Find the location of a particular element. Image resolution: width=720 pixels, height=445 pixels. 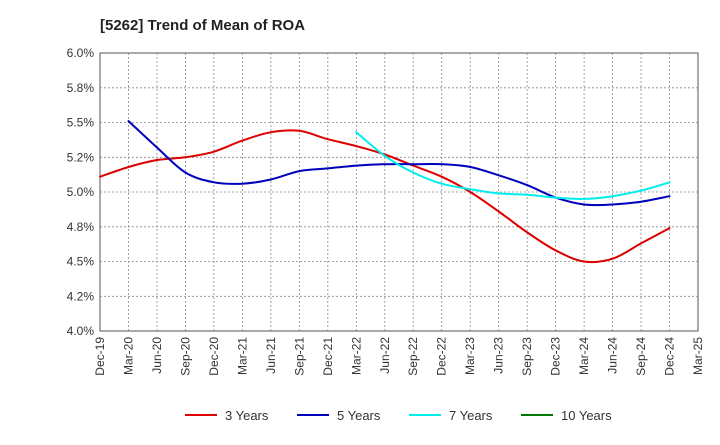

x-tick-label: Dec-19 is located at coordinates (100, 356).